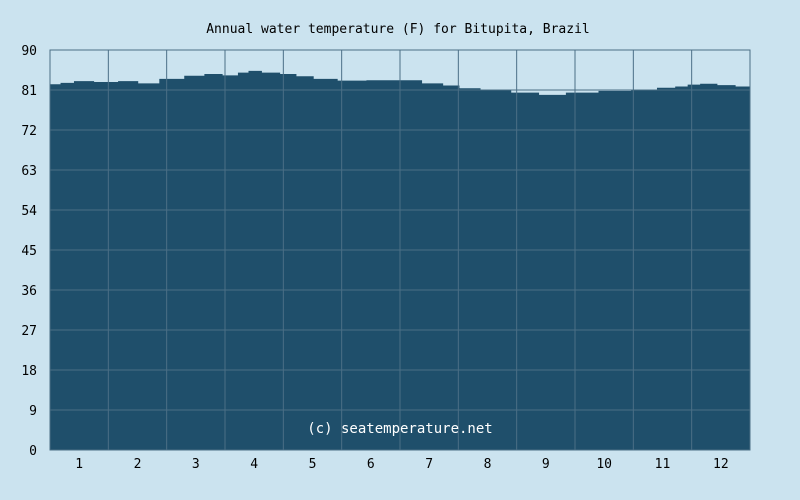 The image size is (800, 500). I want to click on y-tick-label: 81, so click(29, 91).